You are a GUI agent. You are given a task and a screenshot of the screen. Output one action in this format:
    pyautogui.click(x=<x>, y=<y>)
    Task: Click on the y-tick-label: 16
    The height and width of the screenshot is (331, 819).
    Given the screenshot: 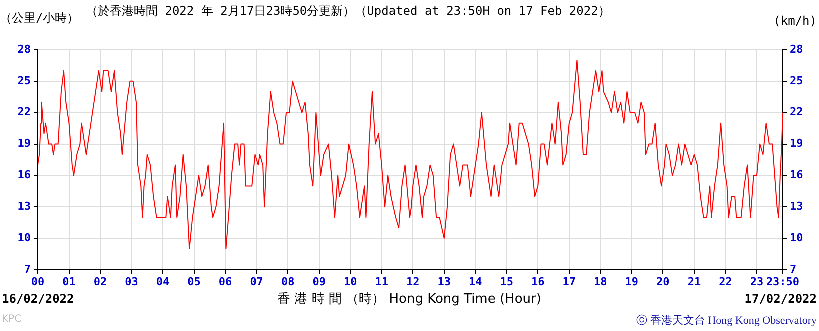 What is the action you would take?
    pyautogui.click(x=25, y=175)
    